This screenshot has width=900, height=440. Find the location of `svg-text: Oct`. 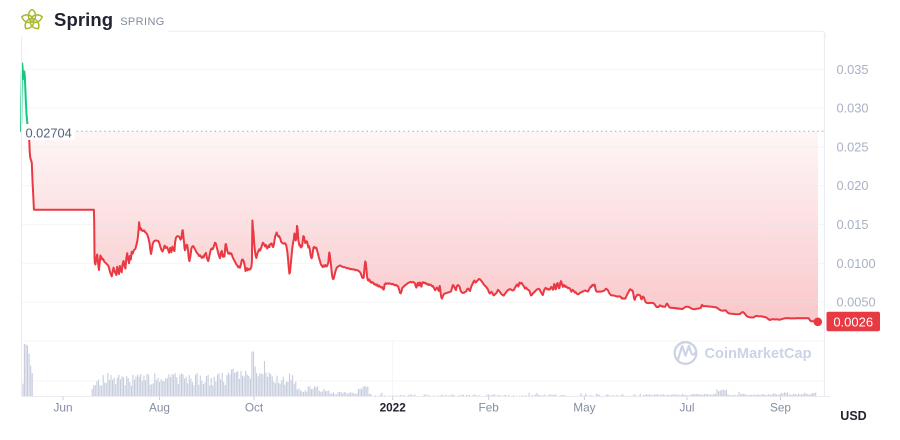

svg-text: Oct is located at coordinates (254, 408).